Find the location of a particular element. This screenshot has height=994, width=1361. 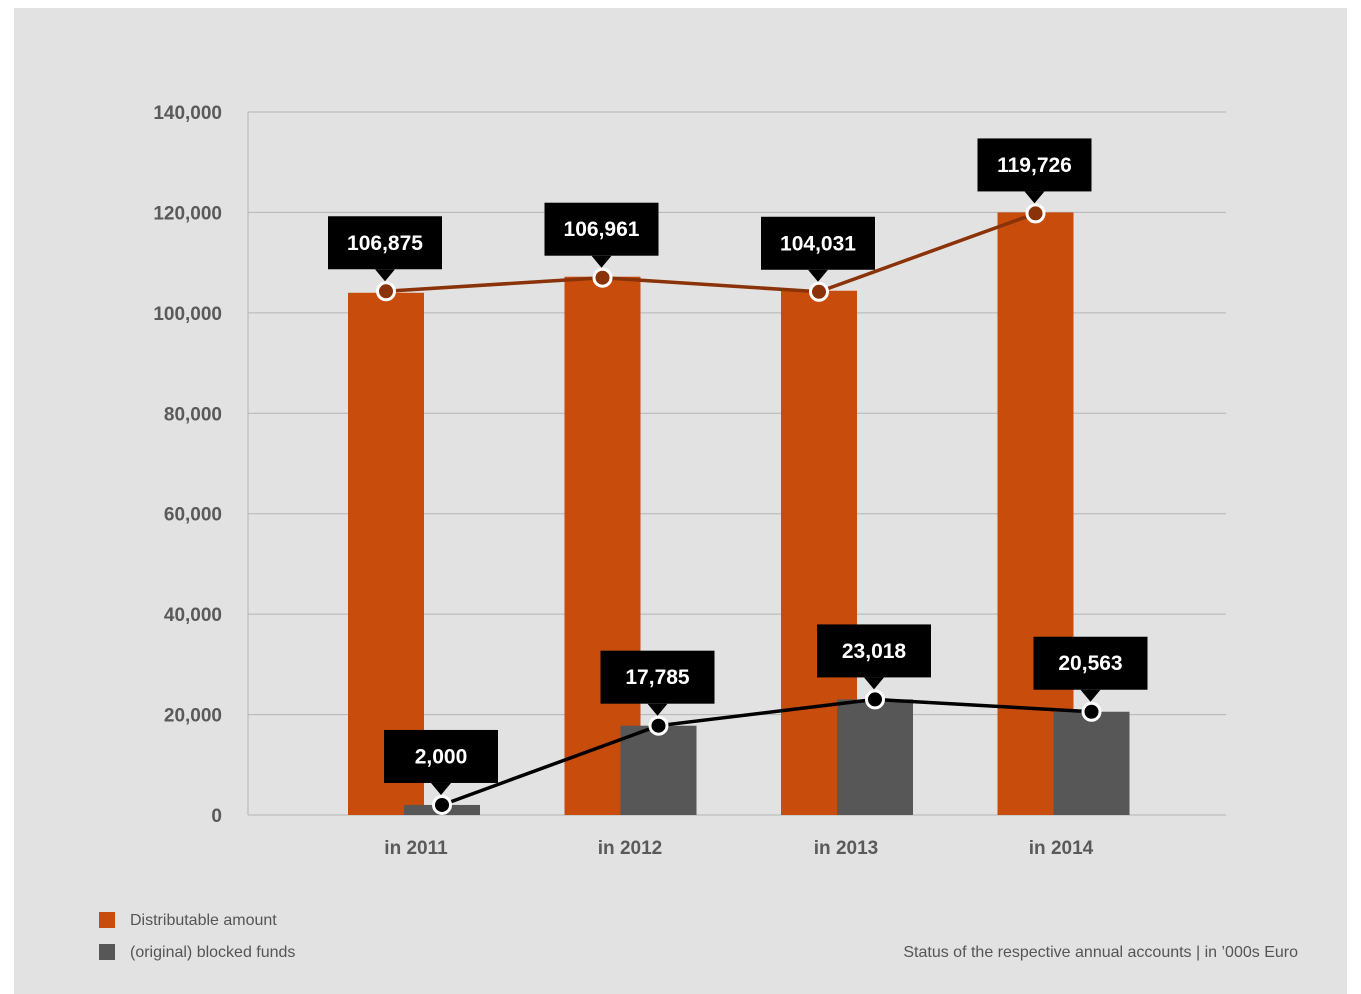

y-tick-label: 40,000 is located at coordinates (193, 615).